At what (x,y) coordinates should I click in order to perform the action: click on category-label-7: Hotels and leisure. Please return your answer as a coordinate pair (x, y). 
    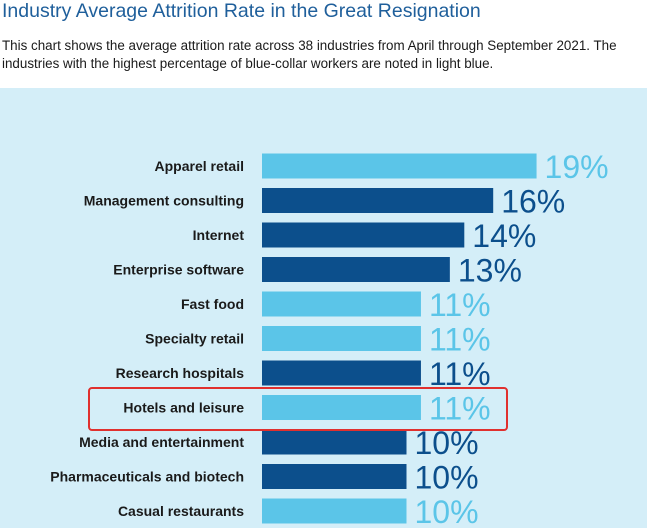
    Looking at the image, I should click on (183, 408).